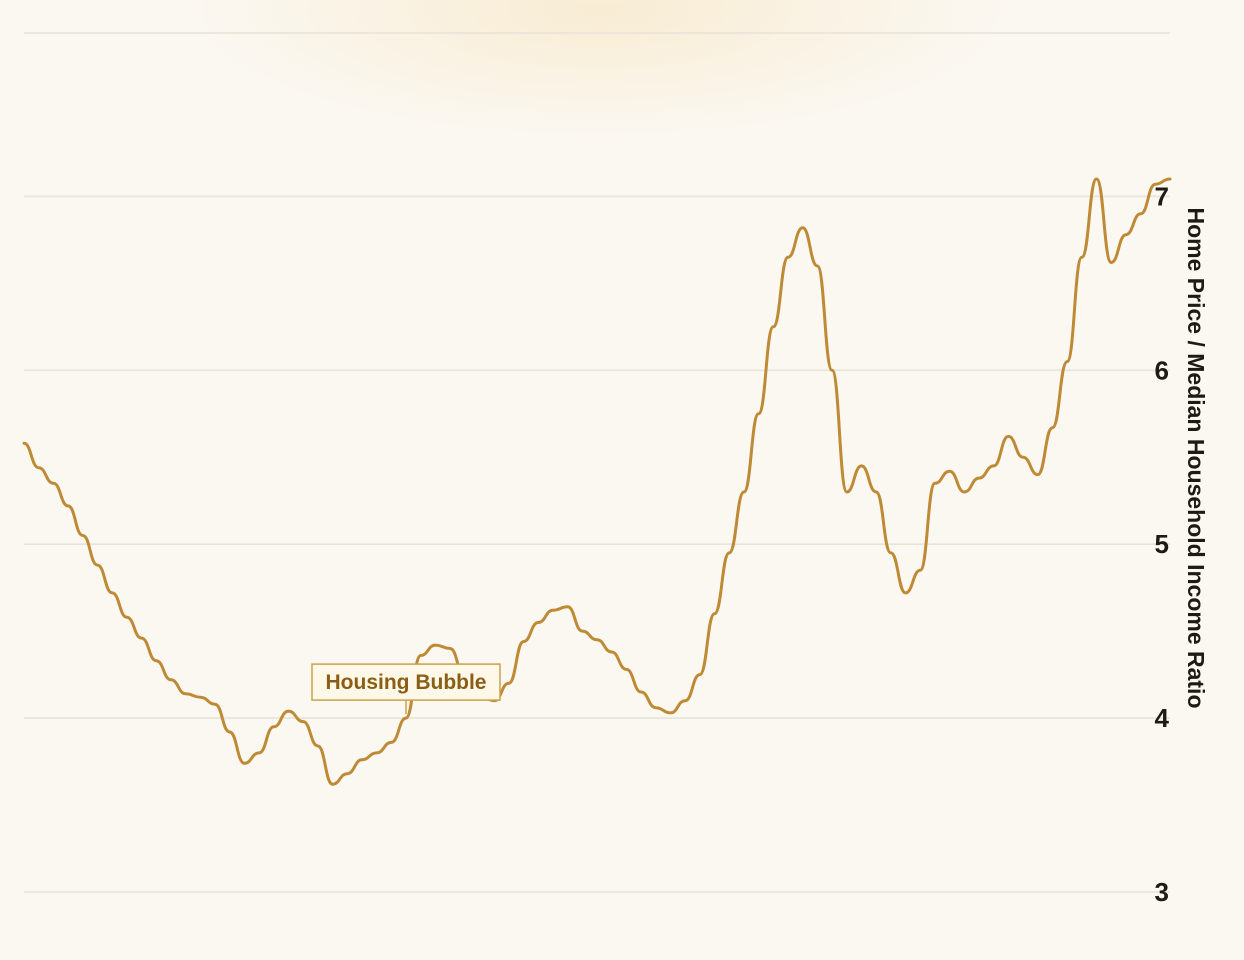 This screenshot has height=960, width=1244. I want to click on y-tick-label: 5, so click(1162, 544).